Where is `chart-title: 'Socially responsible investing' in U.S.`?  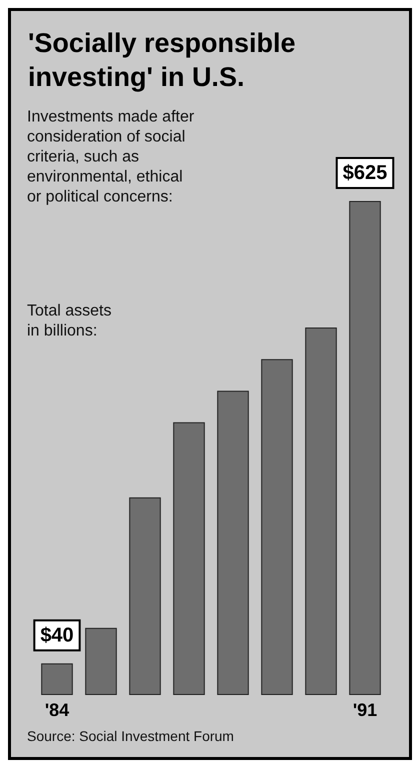 chart-title: 'Socially responsible investing' in U.S. is located at coordinates (162, 60).